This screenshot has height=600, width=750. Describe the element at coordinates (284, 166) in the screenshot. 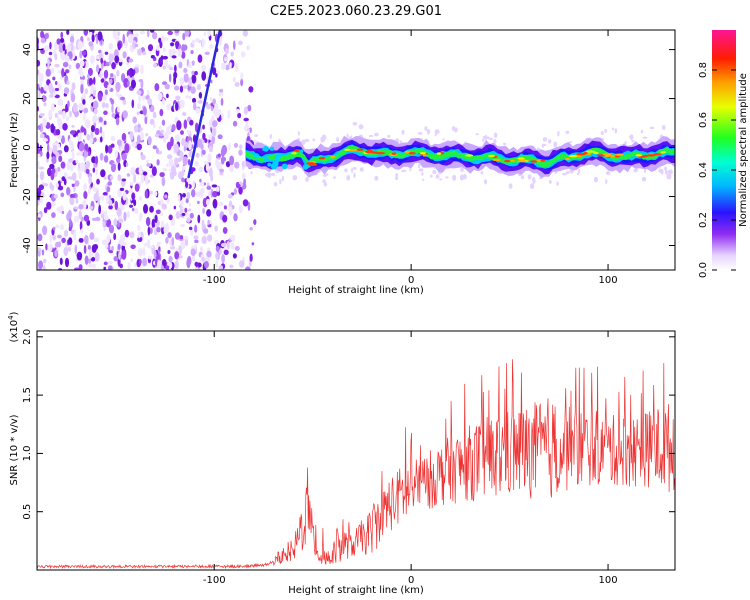

I see `ridge-cyan-blob` at that location.